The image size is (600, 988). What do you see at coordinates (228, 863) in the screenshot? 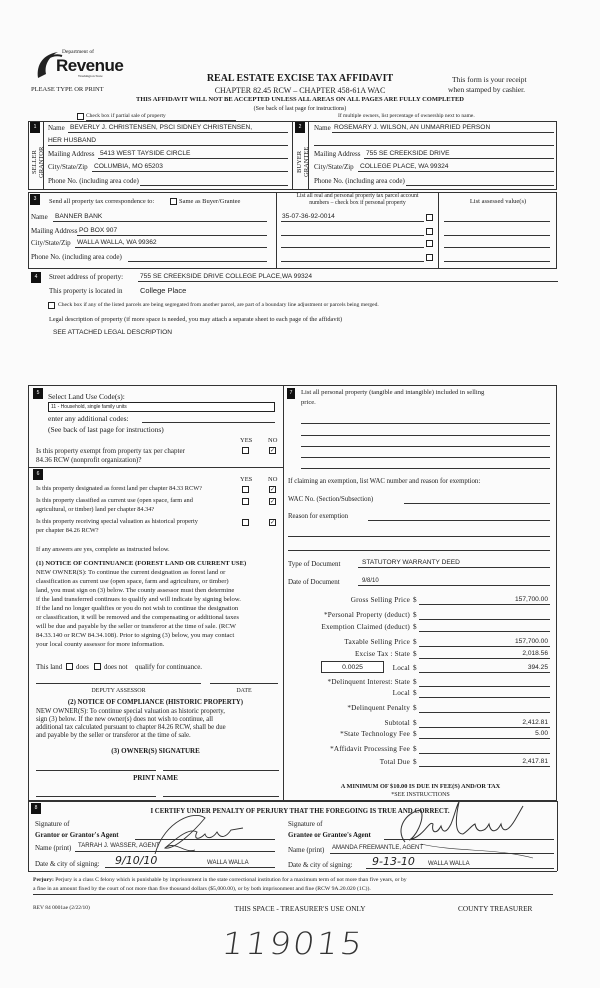
I see `grantor-city: WALLA WALLA` at bounding box center [228, 863].